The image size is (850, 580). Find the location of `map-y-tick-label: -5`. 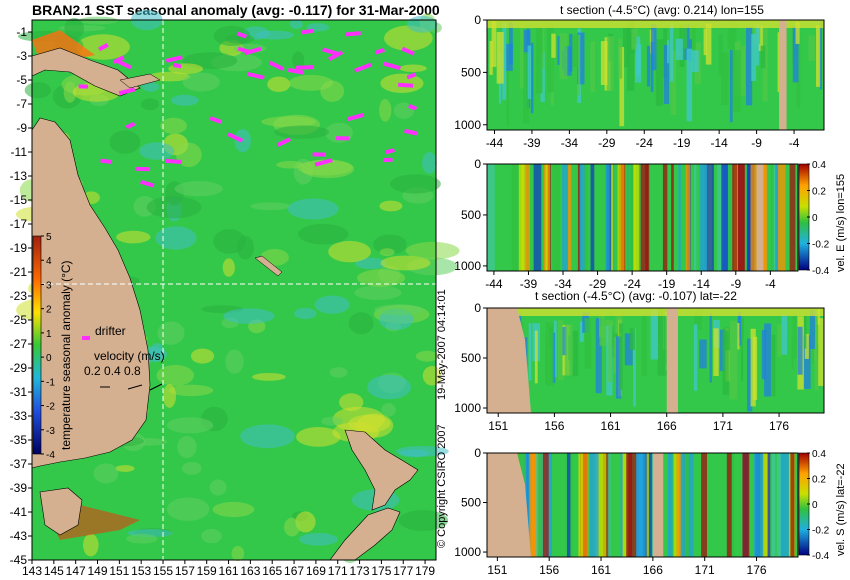

map-y-tick-label: -5 is located at coordinates (21, 80).